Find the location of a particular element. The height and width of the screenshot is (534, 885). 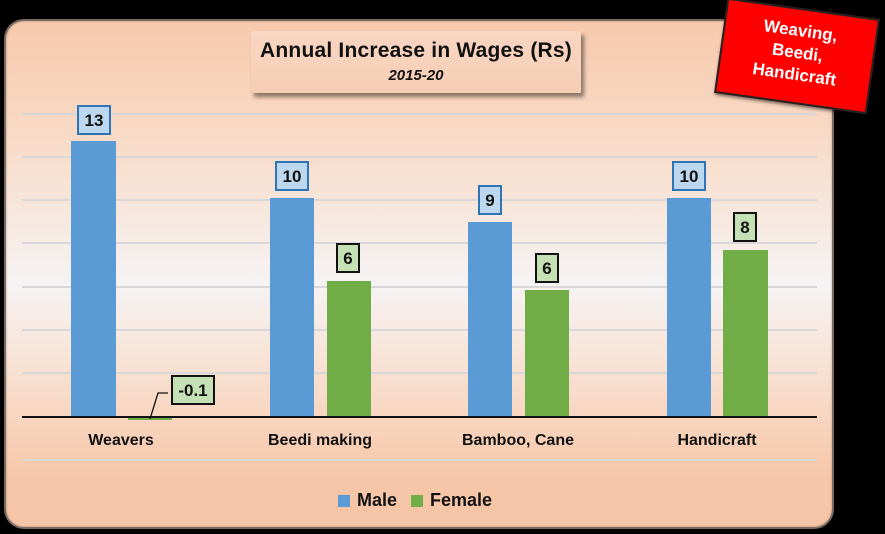

legend-item-male: Male is located at coordinates (367, 500).